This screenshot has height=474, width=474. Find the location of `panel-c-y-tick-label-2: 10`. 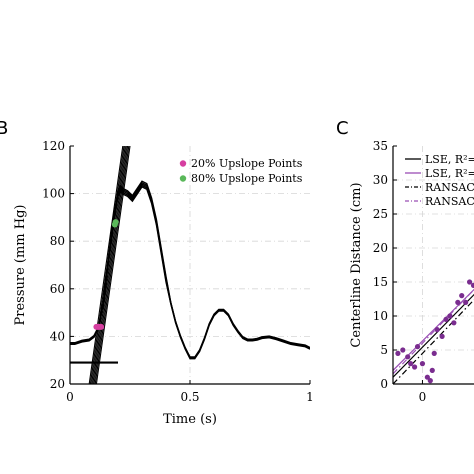

panel-c-y-tick-label-2: 10 is located at coordinates (380, 316).